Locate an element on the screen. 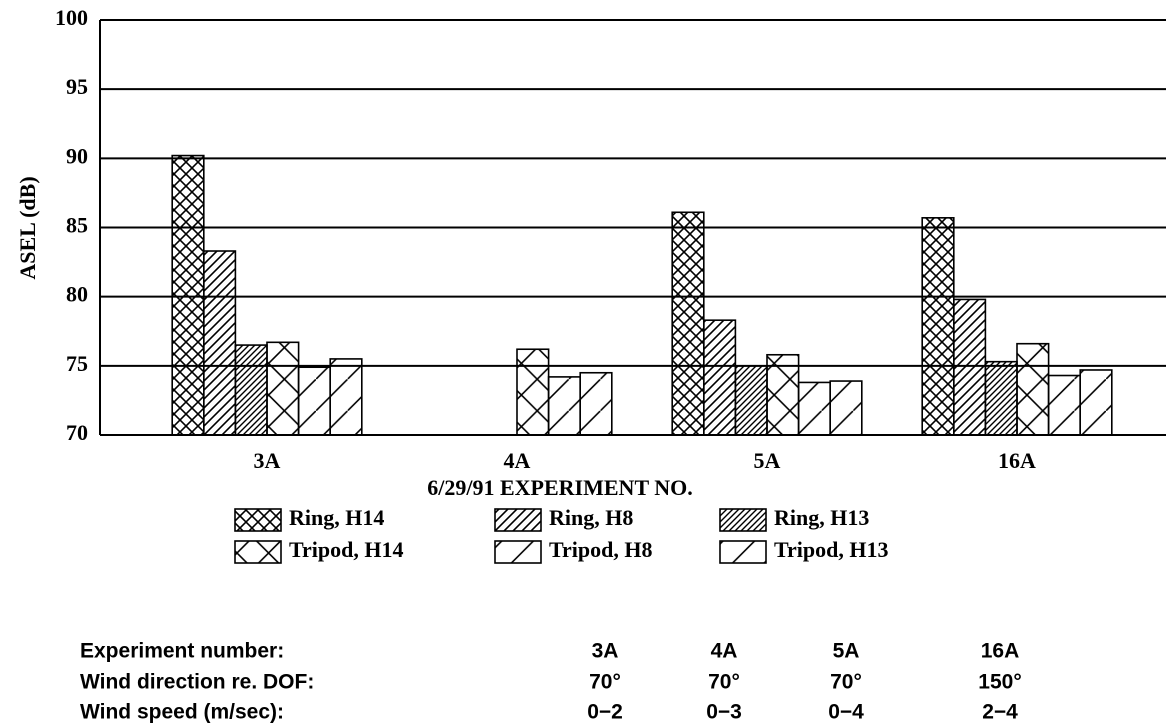 The width and height of the screenshot is (1166, 723). table-cell: 16A is located at coordinates (1000, 651).